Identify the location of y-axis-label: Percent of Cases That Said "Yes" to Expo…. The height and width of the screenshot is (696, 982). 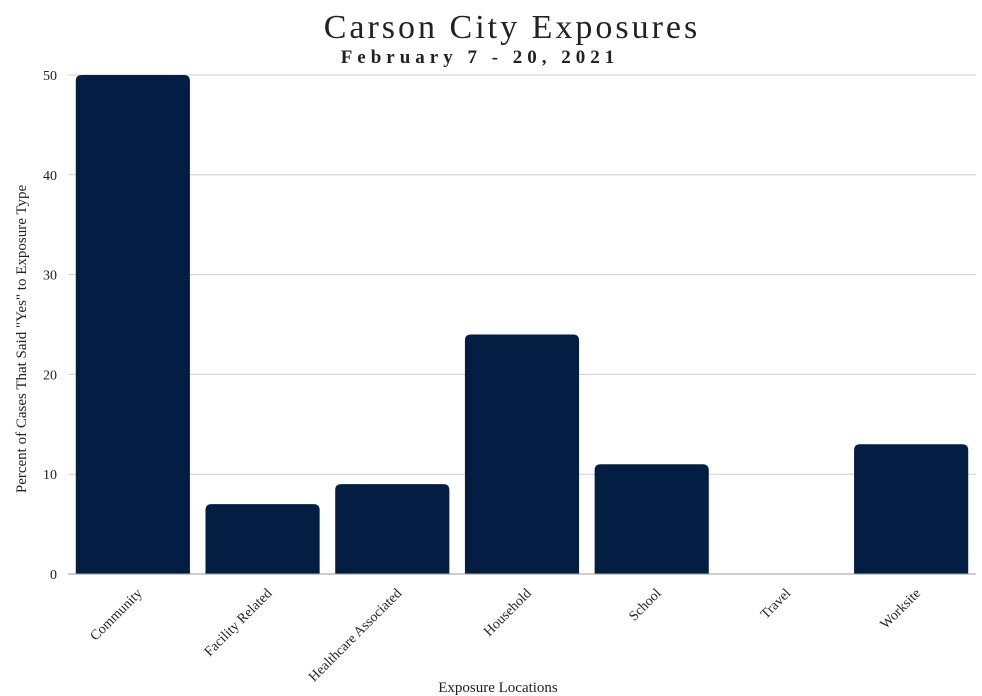
(22, 339).